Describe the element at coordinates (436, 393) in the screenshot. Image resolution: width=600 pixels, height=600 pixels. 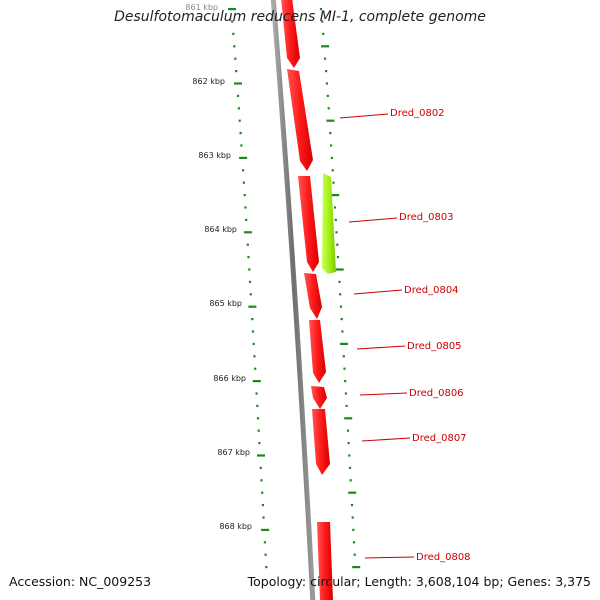
I see `gene-label-dred-0806: Dred_0806` at that location.